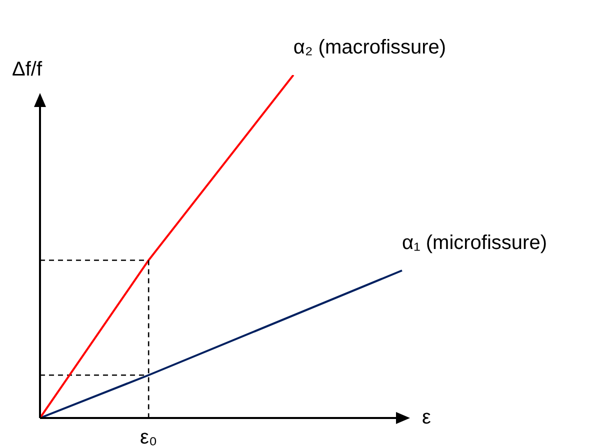  Describe the element at coordinates (149, 437) in the screenshot. I see `text: ε₀` at that location.